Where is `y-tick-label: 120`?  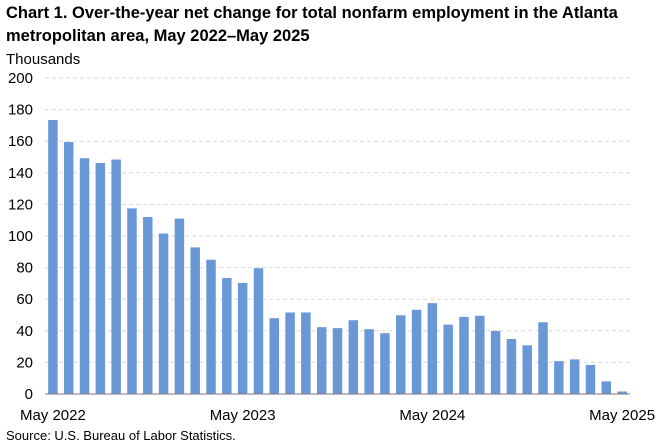
y-tick-label: 120 is located at coordinates (20, 204).